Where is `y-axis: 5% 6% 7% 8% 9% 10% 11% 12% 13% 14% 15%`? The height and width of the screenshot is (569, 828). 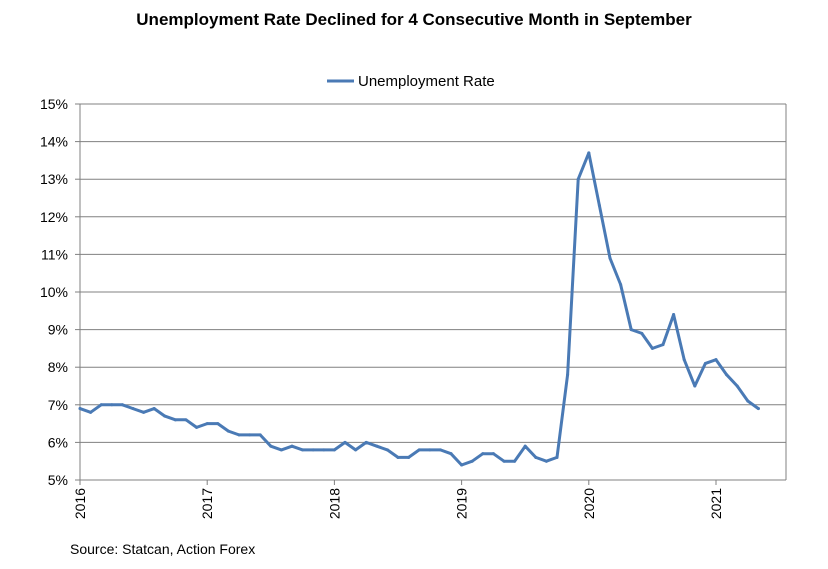
y-axis: 5% 6% 7% 8% 9% 10% 11% 12% 13% 14% 15% is located at coordinates (60, 292).